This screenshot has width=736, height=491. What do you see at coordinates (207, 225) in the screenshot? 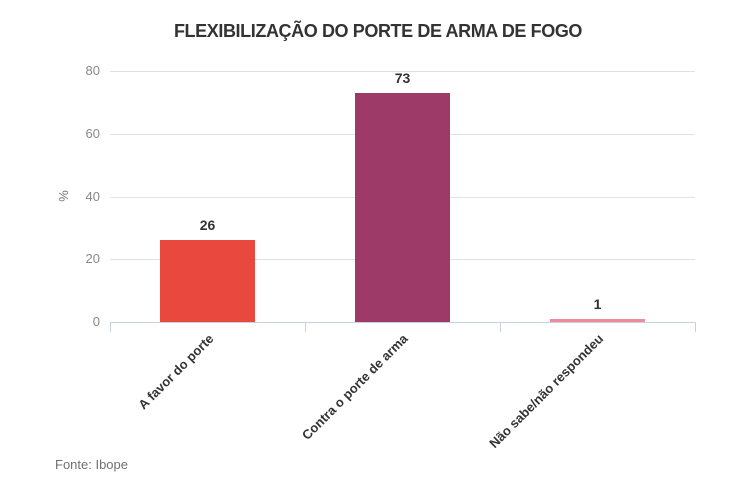
I see `bar-value-label: 26` at bounding box center [207, 225].